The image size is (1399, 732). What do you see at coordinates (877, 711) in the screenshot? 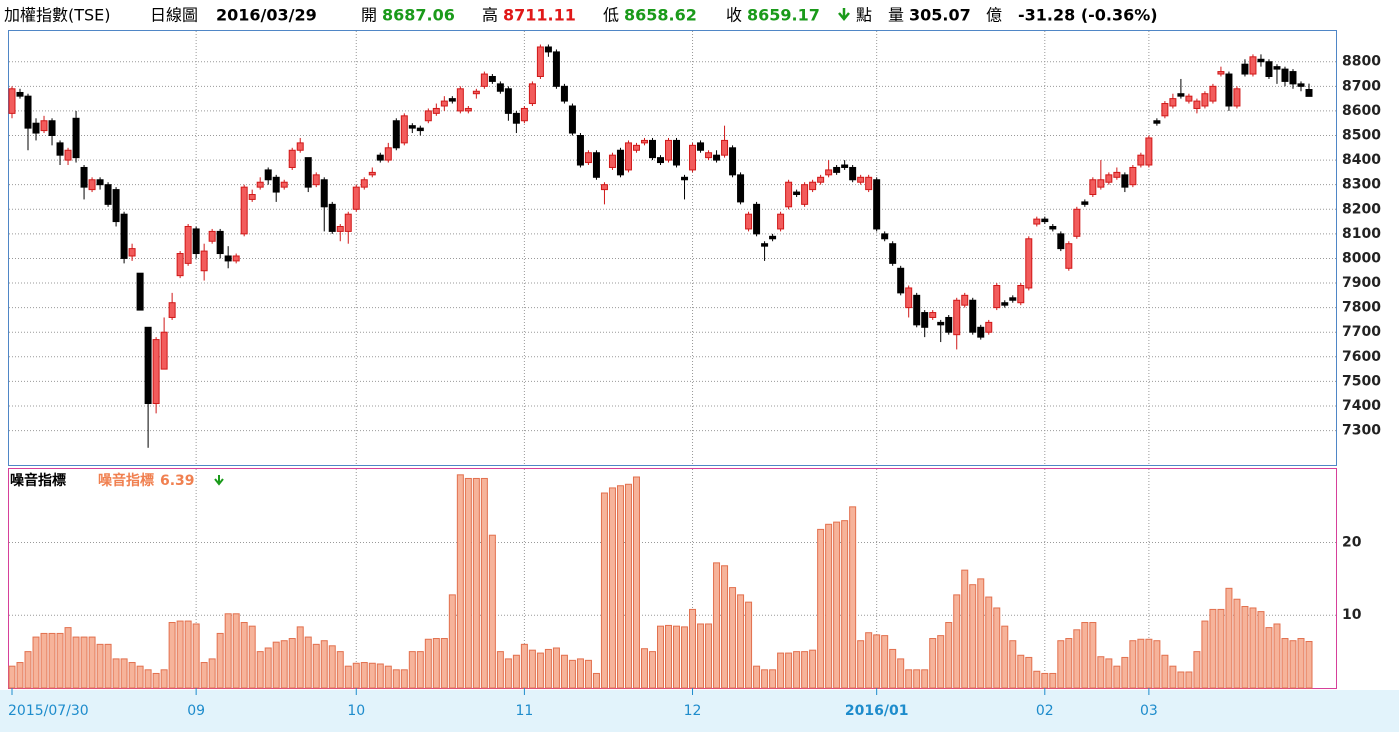
I see `x-tick-label: 2016/01` at bounding box center [877, 711].